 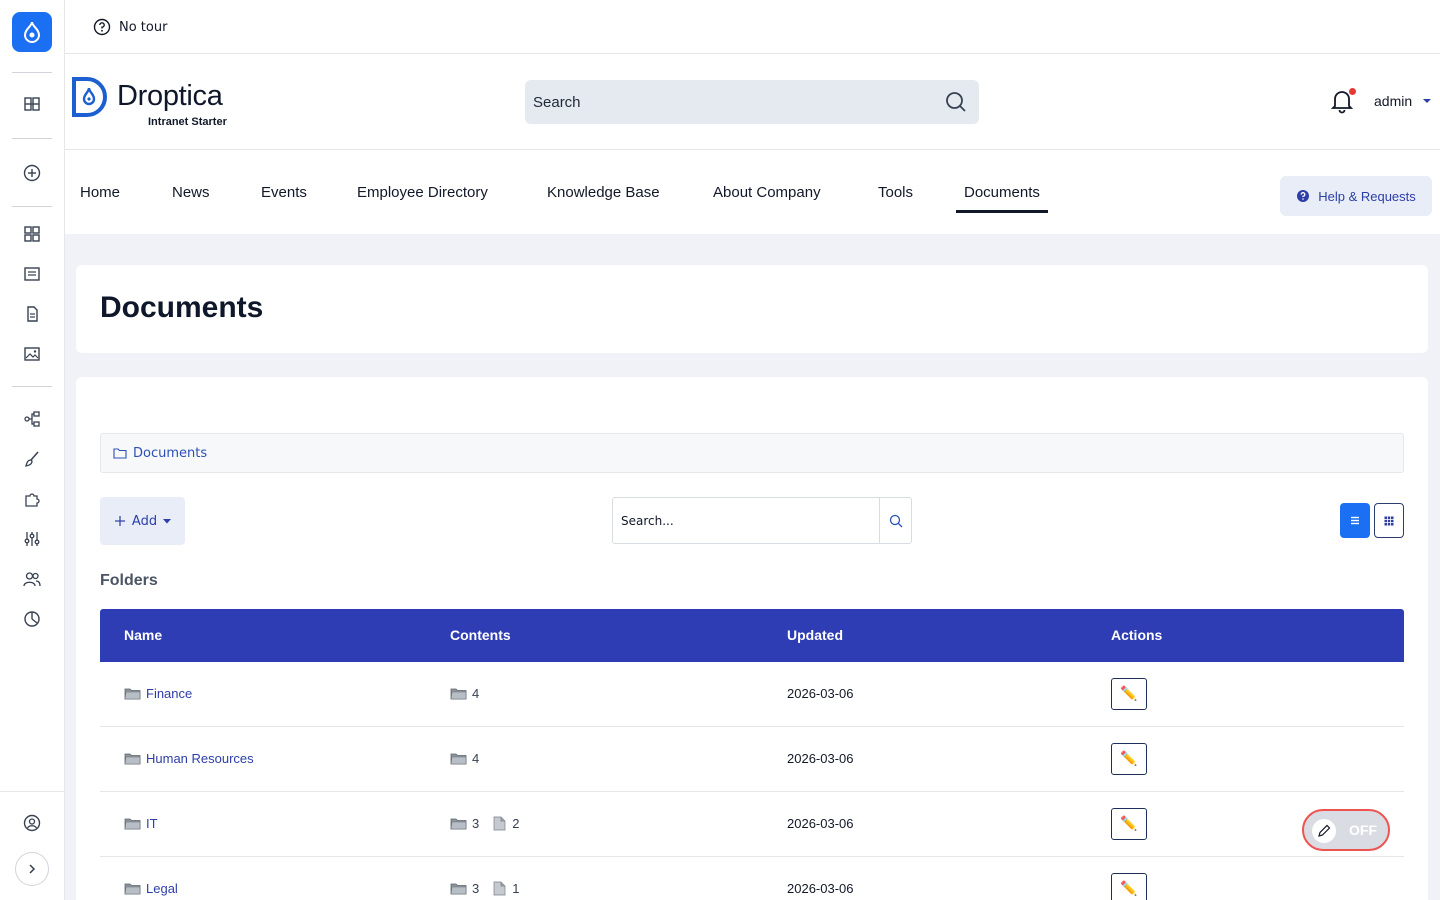 I want to click on folder-name-cell: Finance, so click(x=158, y=693).